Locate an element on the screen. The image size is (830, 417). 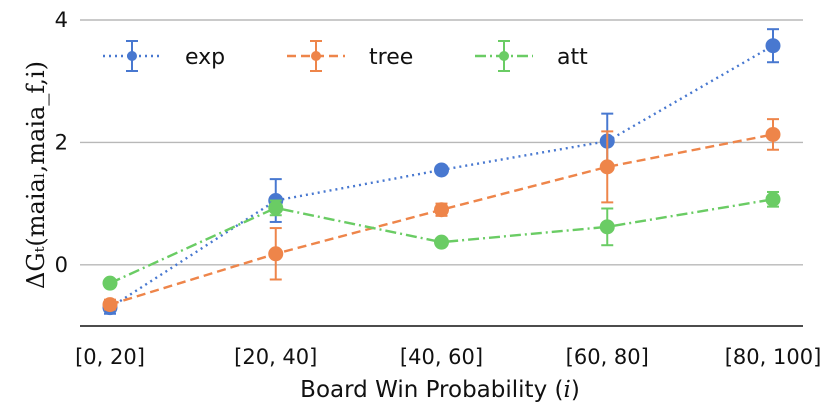
legend-label: att is located at coordinates (572, 57).